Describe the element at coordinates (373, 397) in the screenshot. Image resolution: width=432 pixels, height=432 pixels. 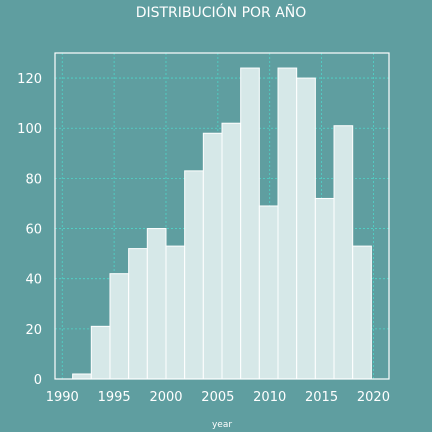
I see `x-tick-label-6: 2020` at that location.